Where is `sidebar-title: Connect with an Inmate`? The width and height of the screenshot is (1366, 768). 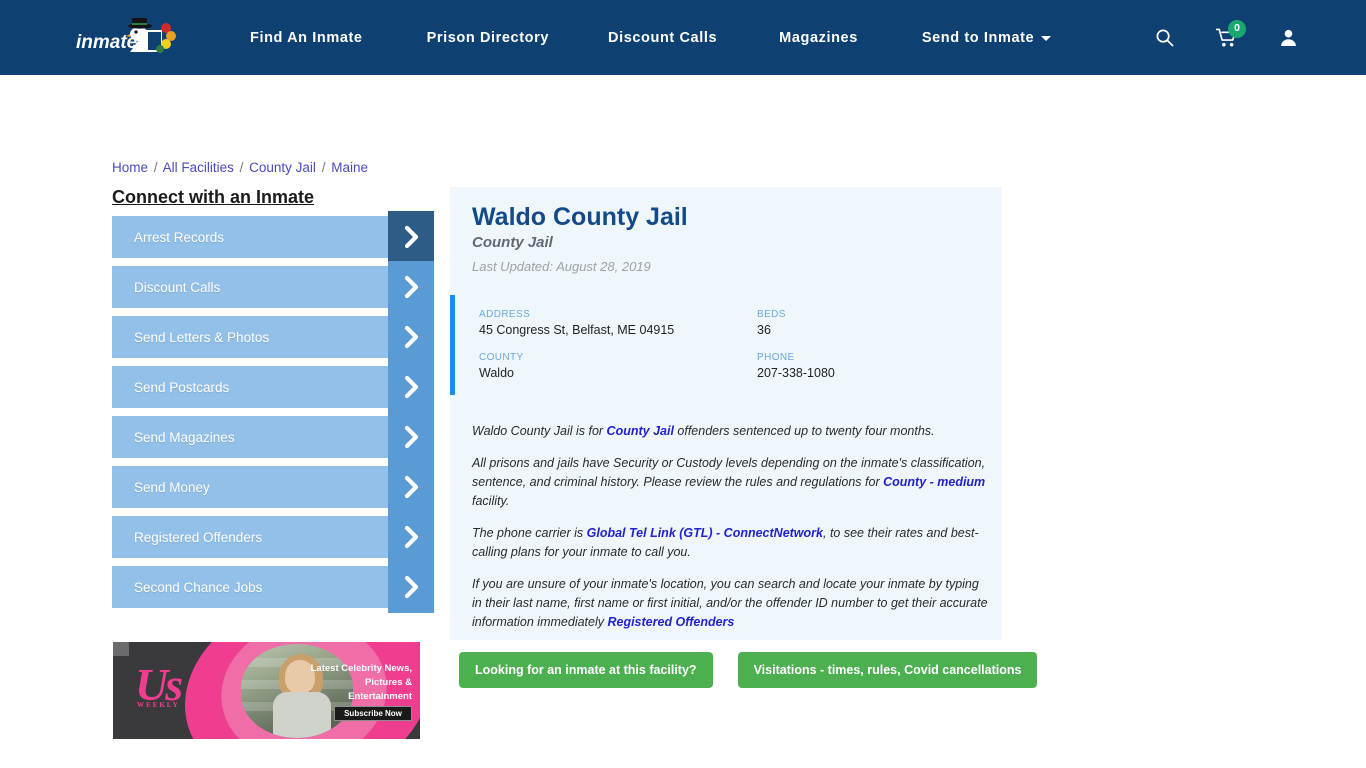
sidebar-title: Connect with an Inmate is located at coordinates (213, 197).